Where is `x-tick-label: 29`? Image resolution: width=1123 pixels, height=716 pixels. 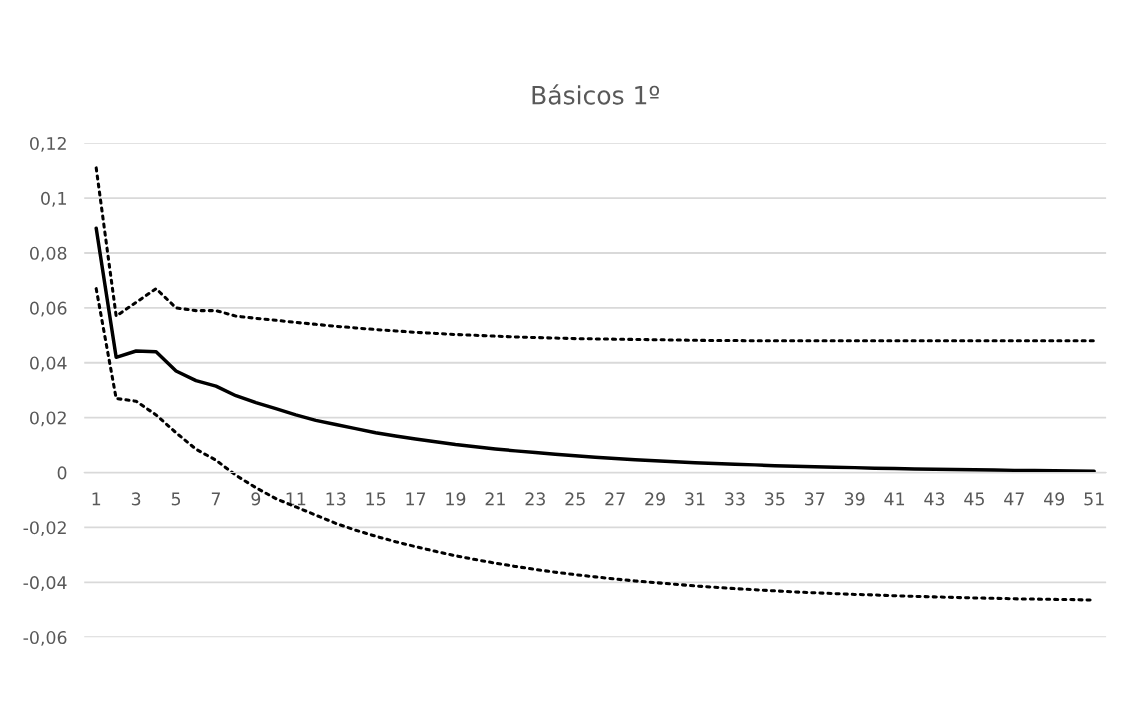
x-tick-label: 29 is located at coordinates (655, 499).